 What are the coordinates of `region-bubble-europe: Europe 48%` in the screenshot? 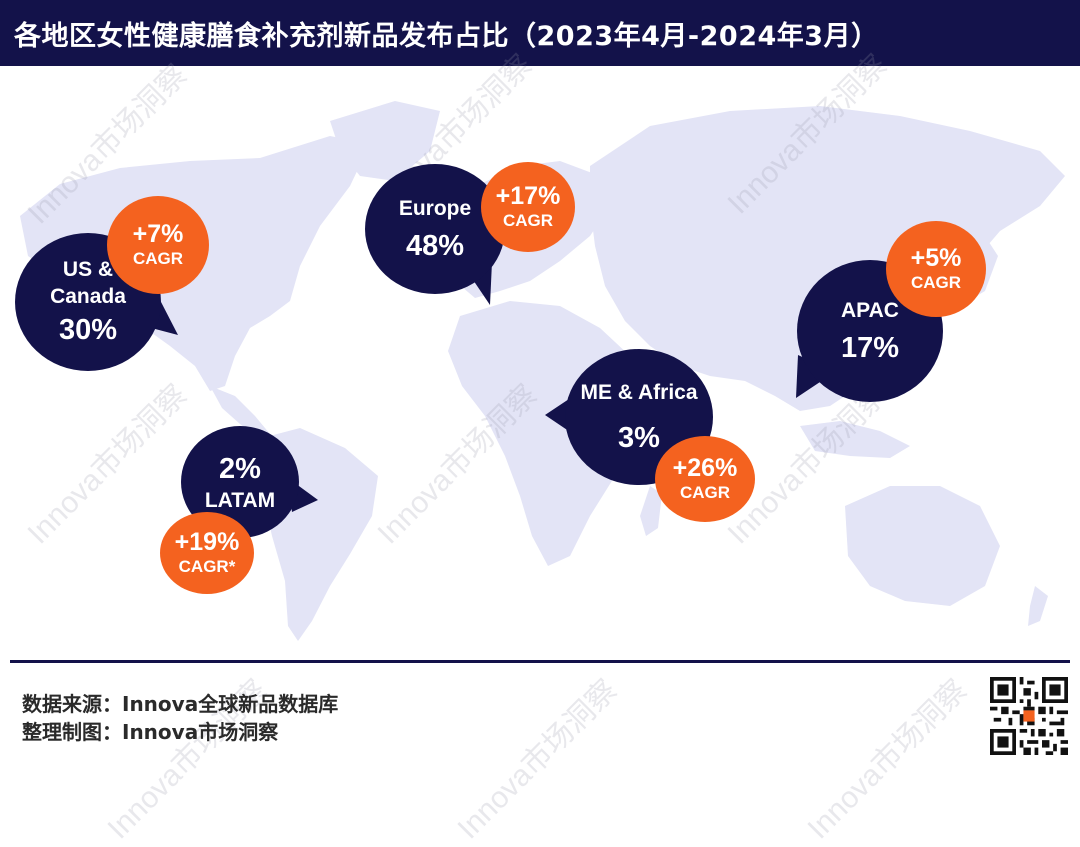 It's located at (435, 229).